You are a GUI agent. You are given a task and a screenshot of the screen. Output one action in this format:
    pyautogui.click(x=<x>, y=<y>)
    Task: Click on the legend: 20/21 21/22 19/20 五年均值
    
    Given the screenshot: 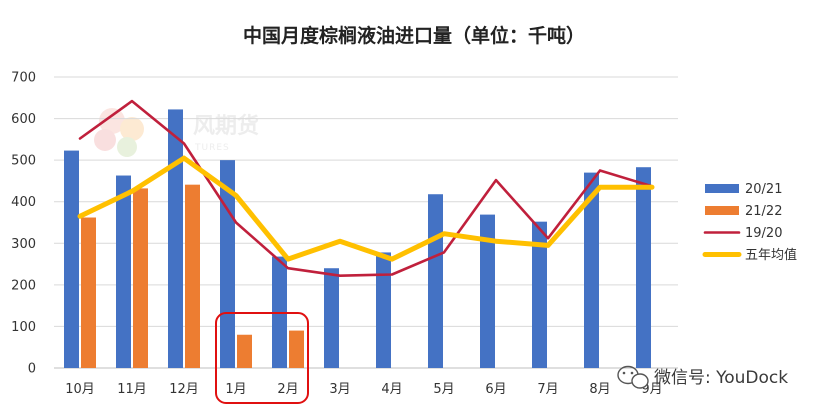 What is the action you would take?
    pyautogui.click(x=749, y=222)
    